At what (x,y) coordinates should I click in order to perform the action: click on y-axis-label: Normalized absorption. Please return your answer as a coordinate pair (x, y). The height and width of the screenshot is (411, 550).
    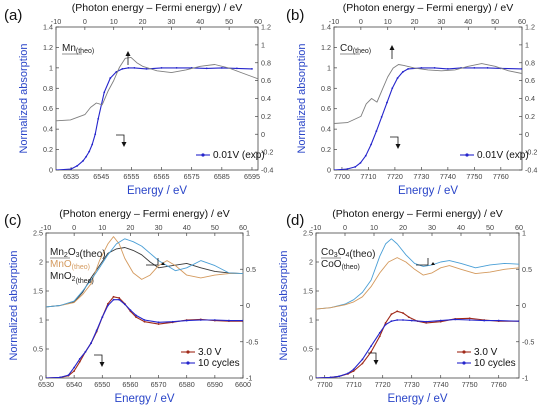
    Looking at the image, I should click on (24, 98).